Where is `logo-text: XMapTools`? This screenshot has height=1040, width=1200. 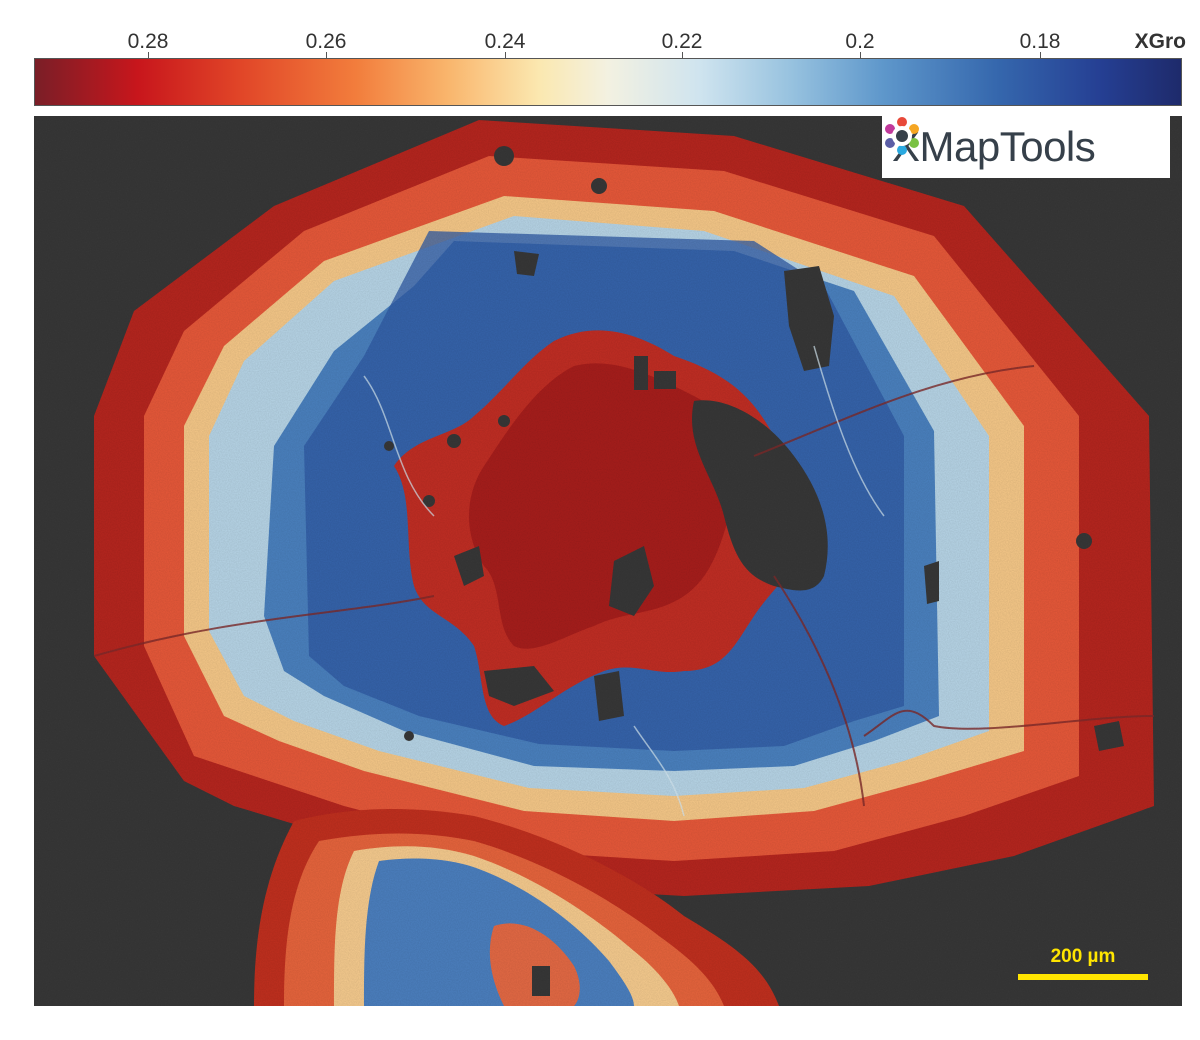 logo-text: XMapTools is located at coordinates (994, 146).